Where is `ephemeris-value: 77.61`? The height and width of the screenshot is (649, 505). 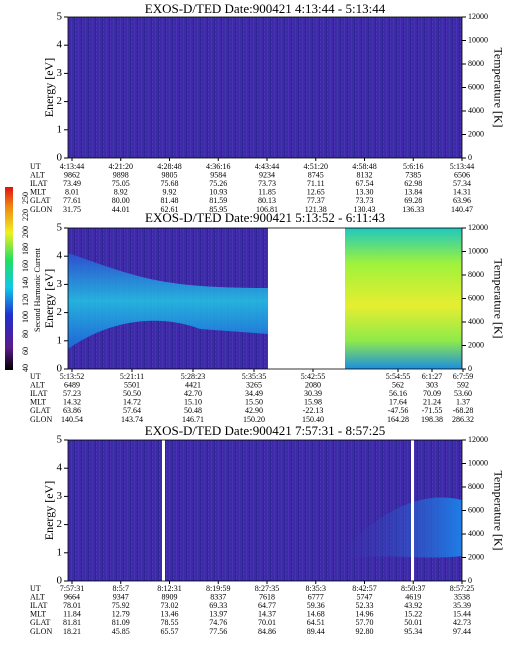 ephemeris-value: 77.61 is located at coordinates (72, 200).